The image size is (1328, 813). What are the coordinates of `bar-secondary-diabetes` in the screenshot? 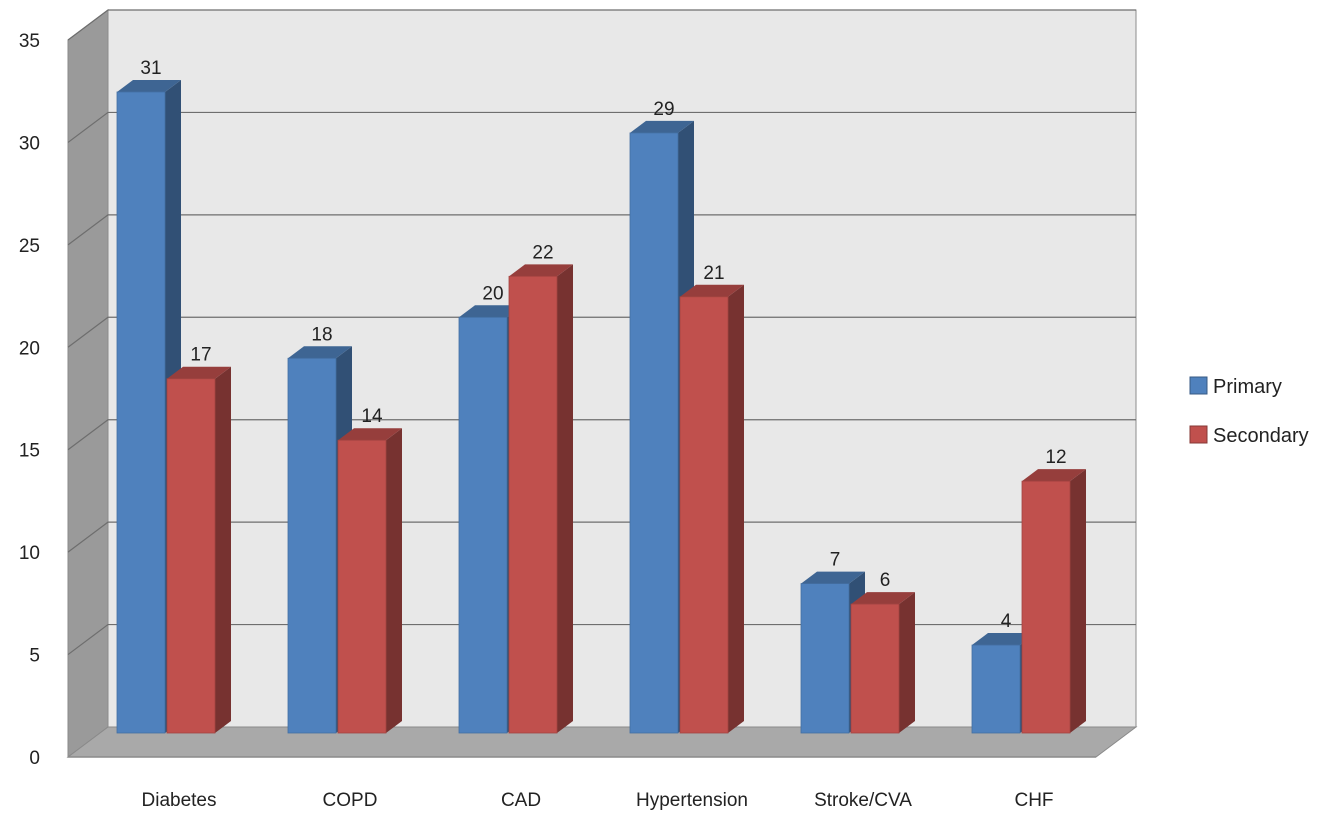 It's located at (198, 550).